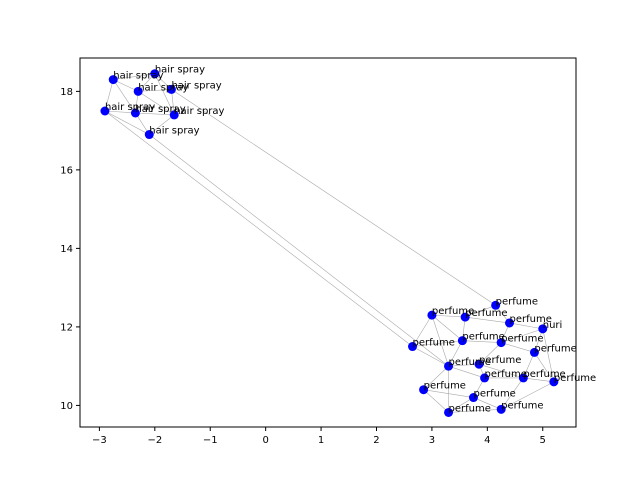 This screenshot has width=640, height=480. Describe the element at coordinates (517, 301) in the screenshot. I see `point-label-8: perfume` at that location.